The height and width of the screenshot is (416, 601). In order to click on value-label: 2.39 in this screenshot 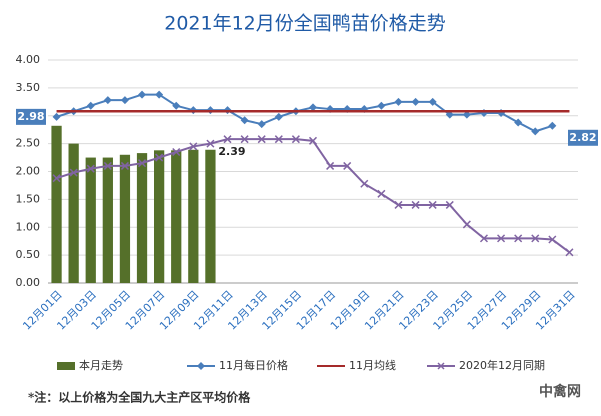, I will do `click(231, 151)`.